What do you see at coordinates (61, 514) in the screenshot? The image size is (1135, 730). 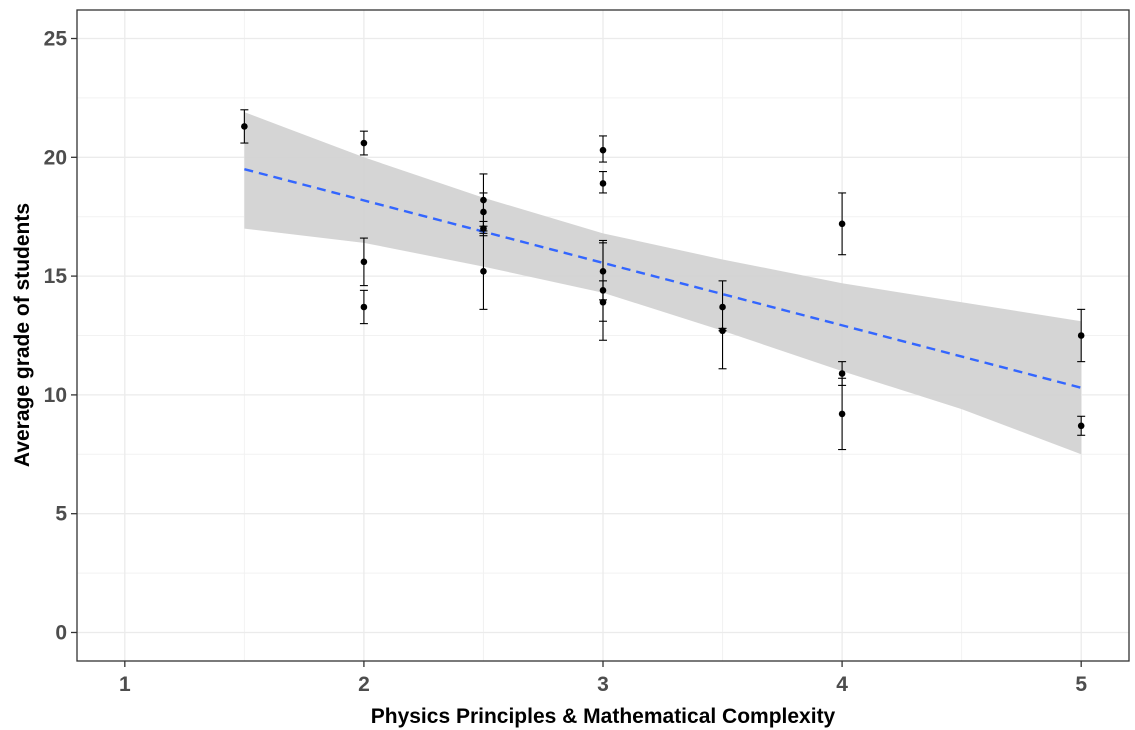 I see `y-tick-label: 5` at bounding box center [61, 514].